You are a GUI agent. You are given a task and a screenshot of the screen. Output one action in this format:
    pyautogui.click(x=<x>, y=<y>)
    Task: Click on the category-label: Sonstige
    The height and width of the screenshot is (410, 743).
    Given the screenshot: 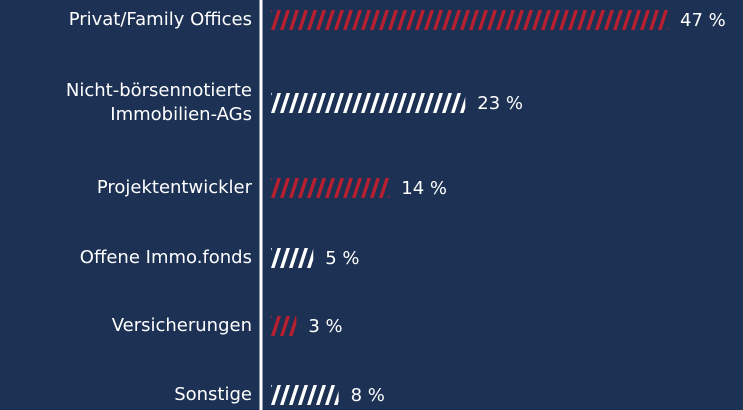 What is the action you would take?
    pyautogui.click(x=213, y=394)
    